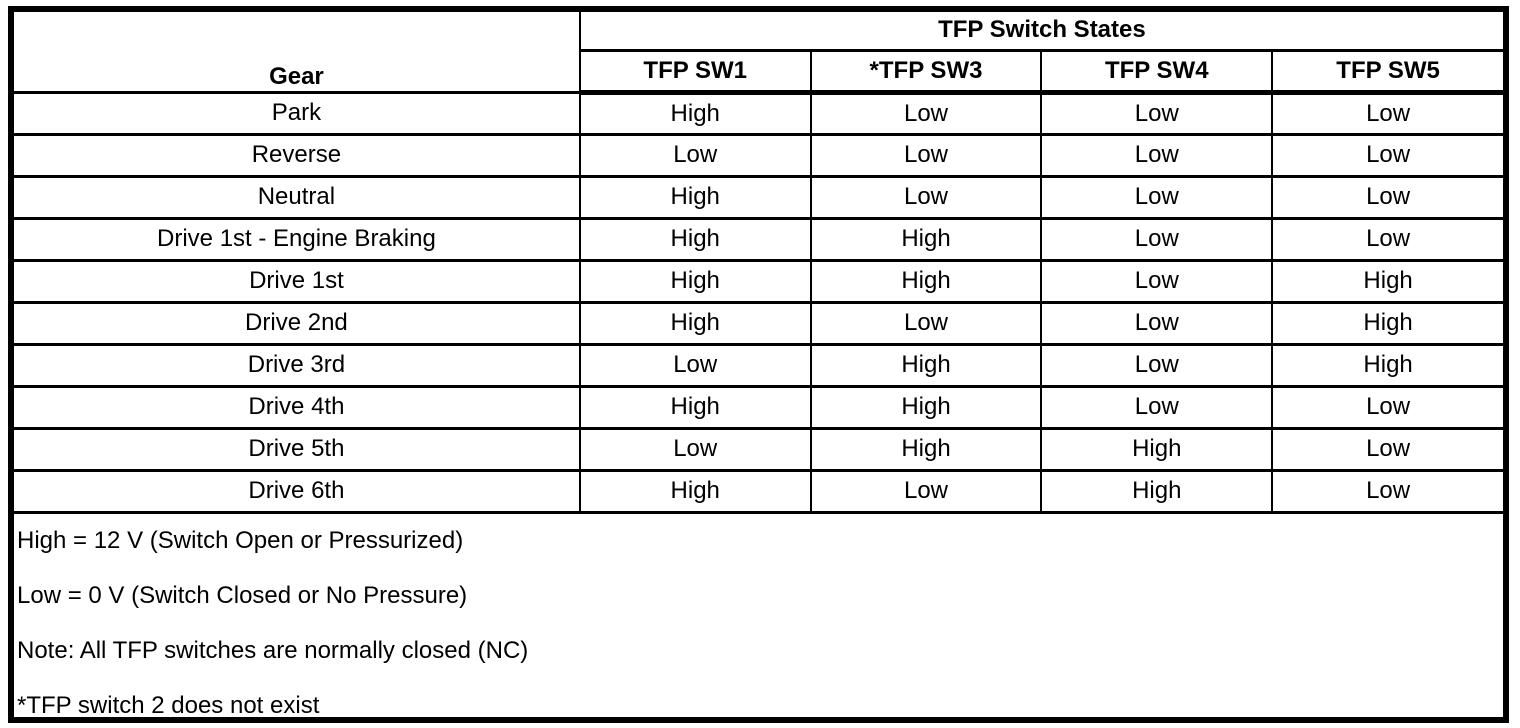 Image resolution: width=1520 pixels, height=728 pixels. Describe the element at coordinates (1387, 71) in the screenshot. I see `column-header-tfp-sw5: TFP SW5` at that location.